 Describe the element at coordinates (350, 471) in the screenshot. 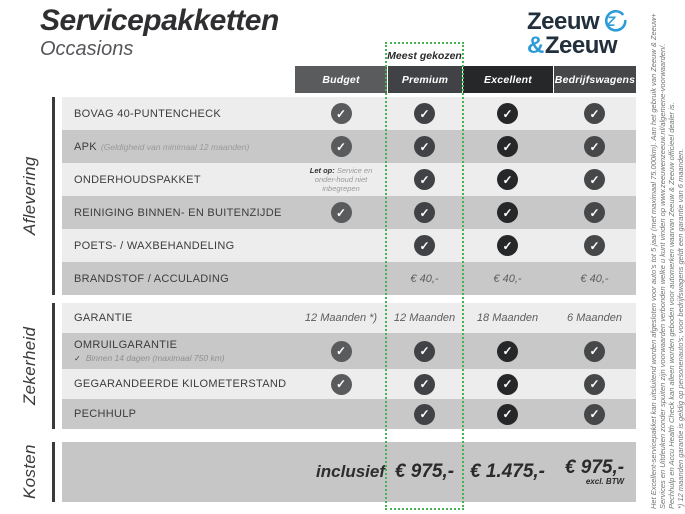

I see `kosten-cell-budget: inclusief` at that location.